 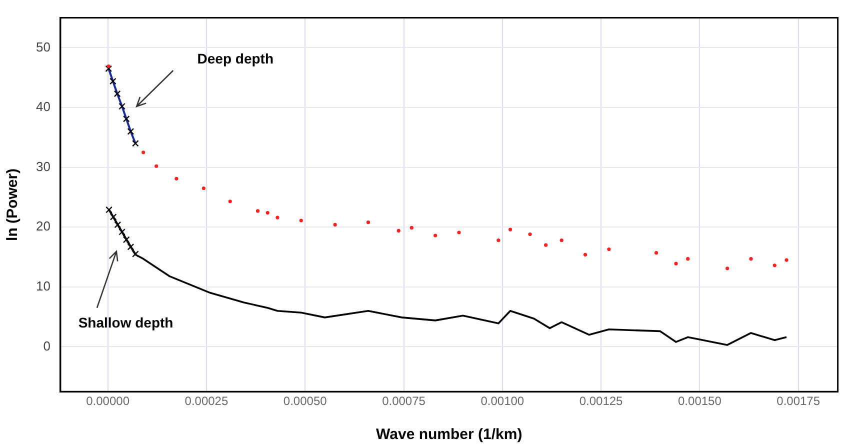 I want to click on y-tick-label: 20, so click(x=43, y=226).